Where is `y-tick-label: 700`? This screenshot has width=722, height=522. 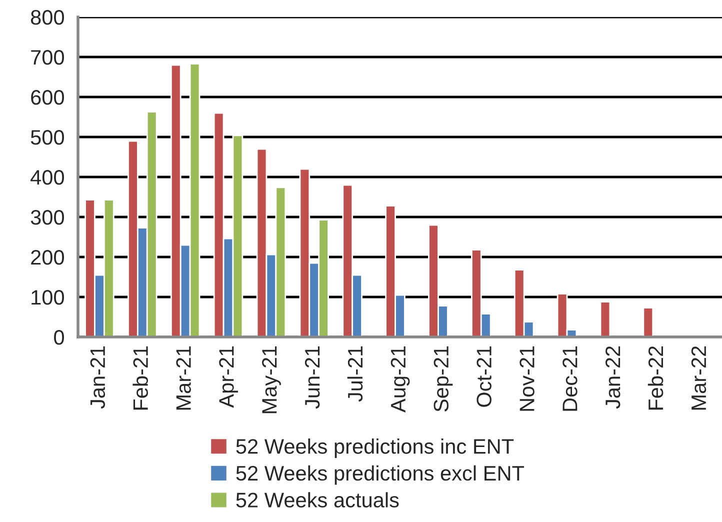
y-tick-label: 700 is located at coordinates (47, 57).